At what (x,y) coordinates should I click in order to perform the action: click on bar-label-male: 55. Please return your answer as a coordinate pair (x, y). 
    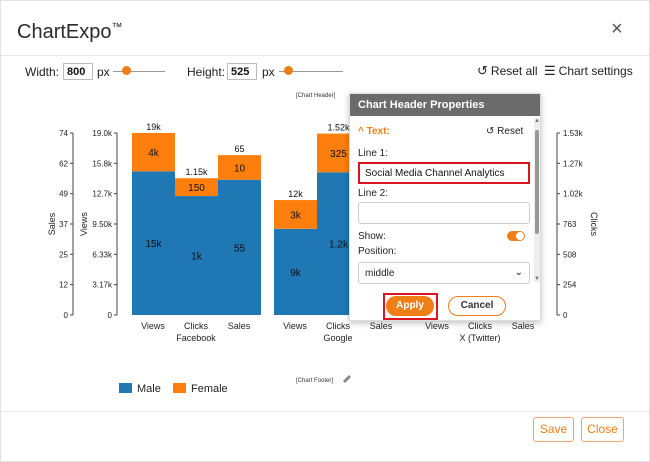
    Looking at the image, I should click on (240, 248).